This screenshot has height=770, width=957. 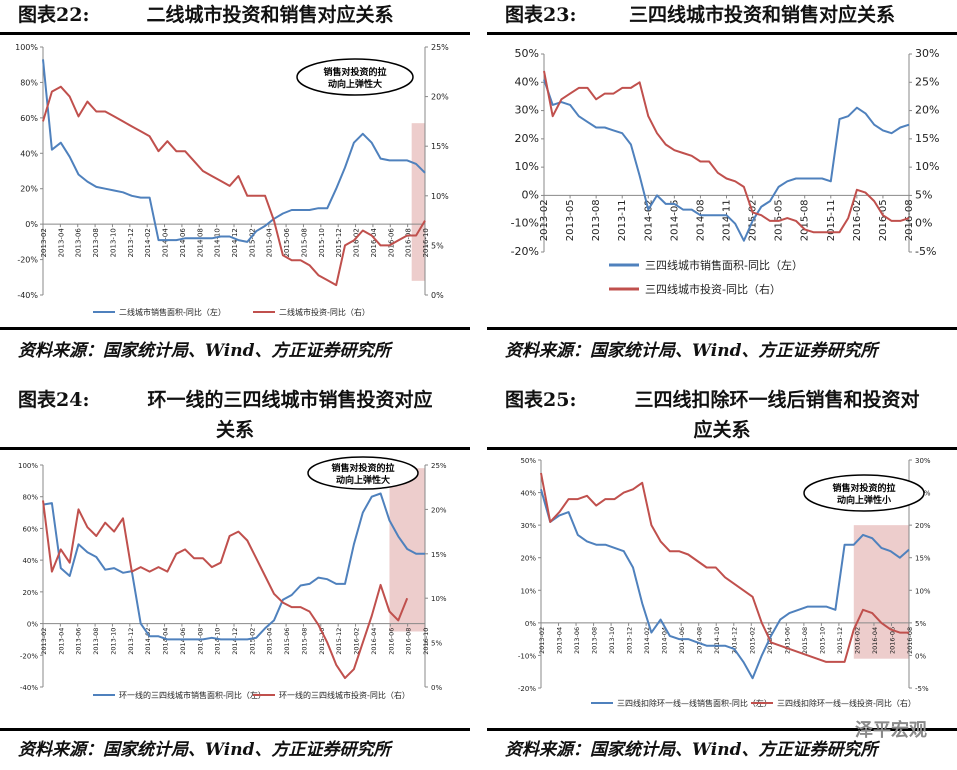 What do you see at coordinates (235, 430) in the screenshot?
I see `panel-title-line2: 关系` at bounding box center [235, 430].